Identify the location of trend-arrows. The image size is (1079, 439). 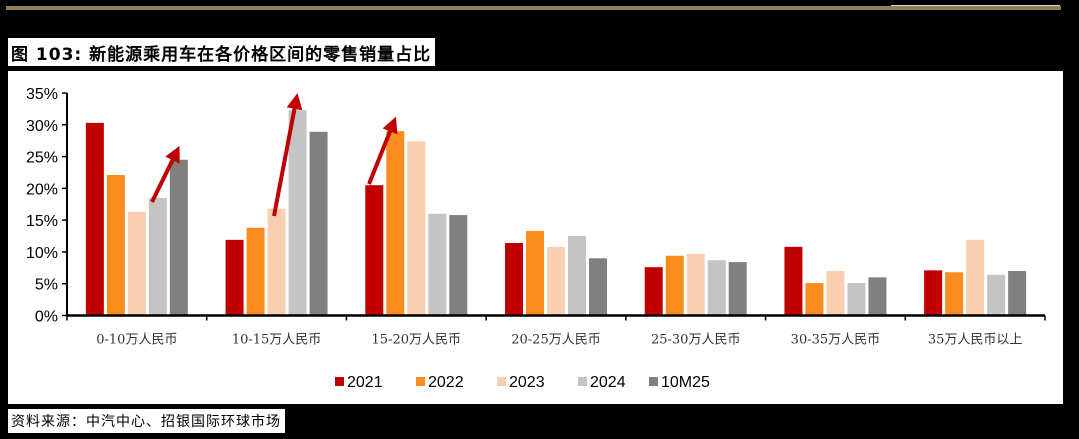
(274, 155).